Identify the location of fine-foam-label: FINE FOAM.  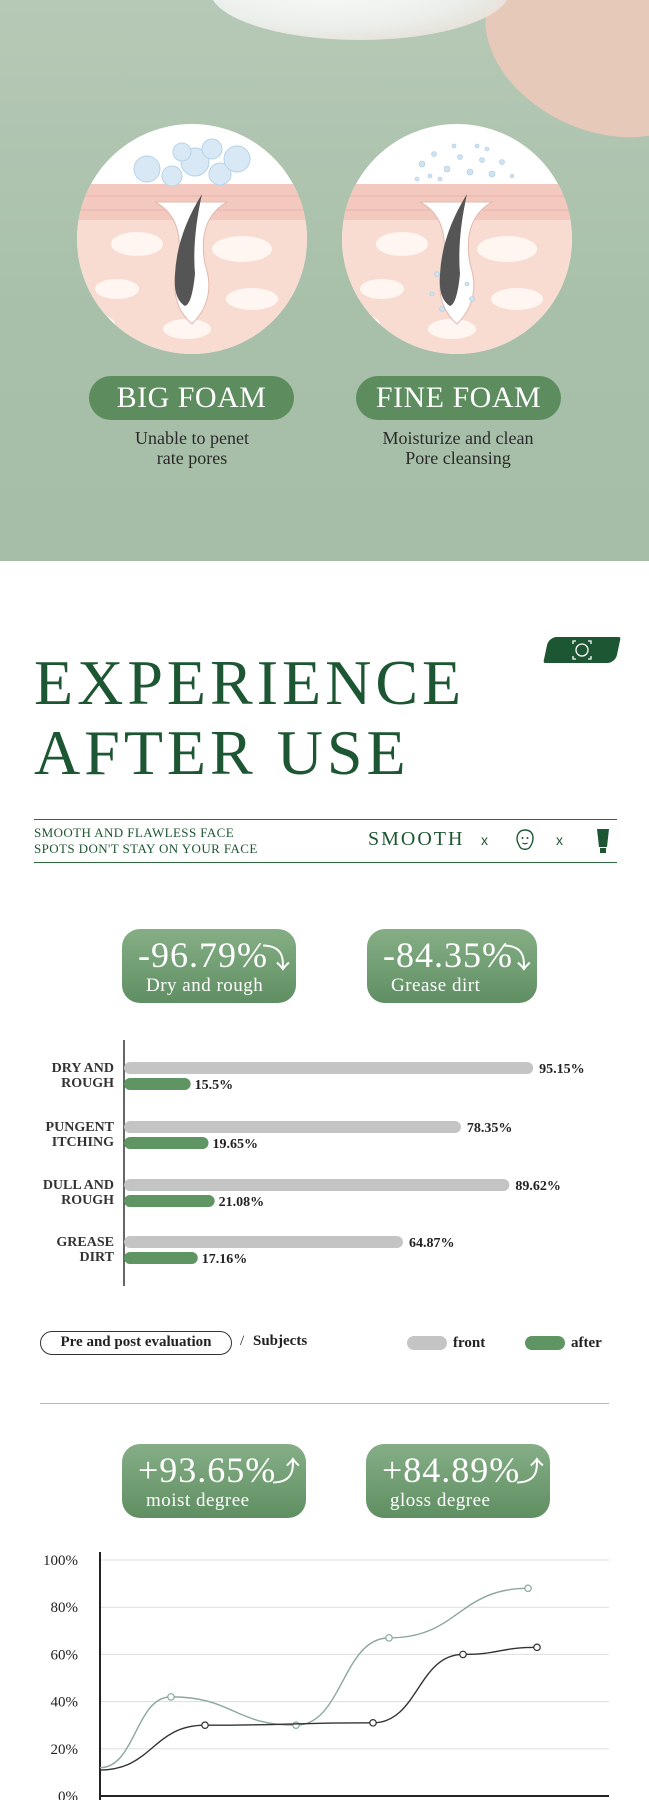
(458, 398).